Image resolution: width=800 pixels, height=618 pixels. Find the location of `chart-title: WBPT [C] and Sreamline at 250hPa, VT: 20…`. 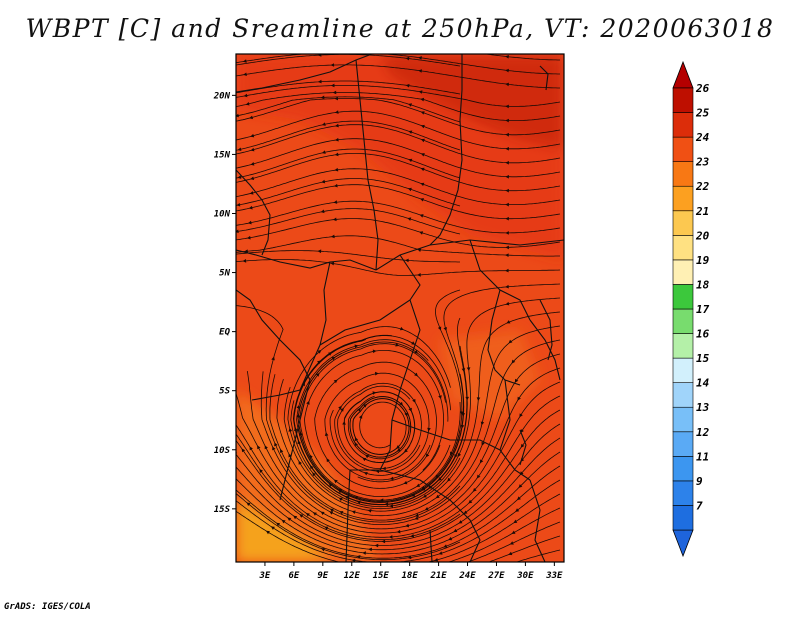

chart-title: WBPT [C] and Sreamline at 250hPa, VT: 20… is located at coordinates (400, 28).